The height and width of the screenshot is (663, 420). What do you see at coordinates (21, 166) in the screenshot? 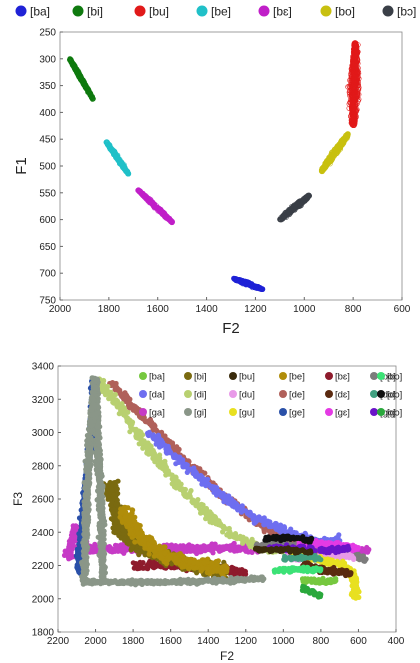
I see `y-axis-label: F1` at bounding box center [21, 166].